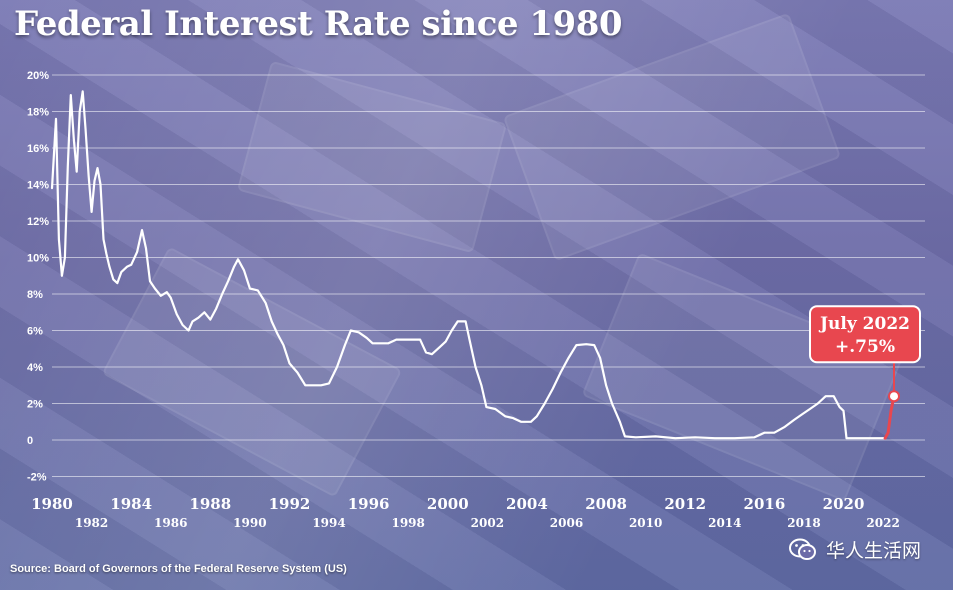  Describe the element at coordinates (38, 222) in the screenshot. I see `y-tick-label: 12%` at that location.